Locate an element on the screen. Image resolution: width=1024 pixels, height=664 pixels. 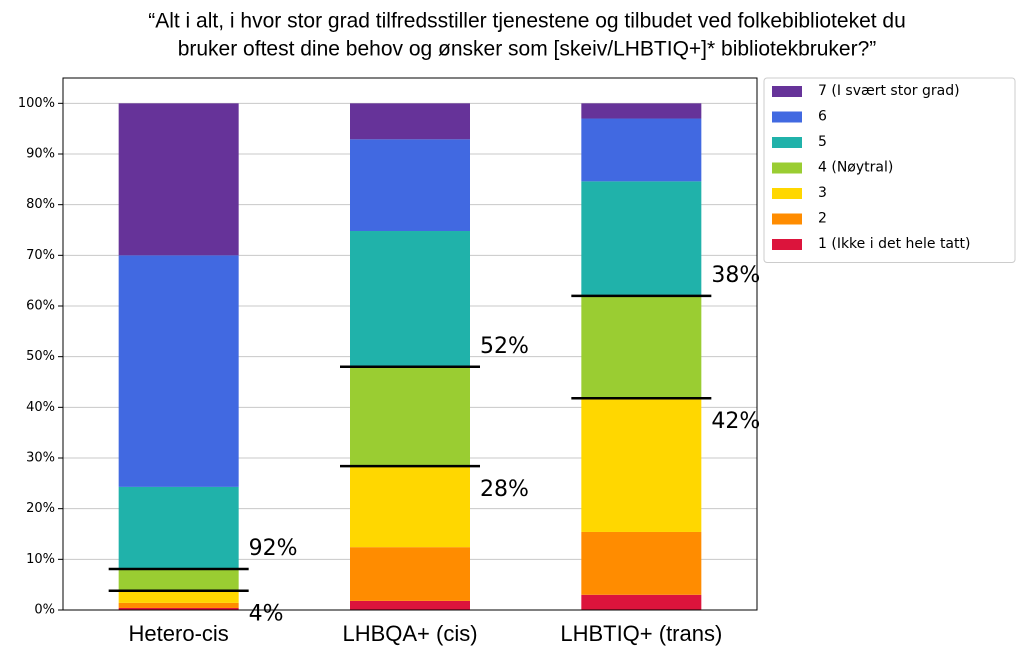
legend-label: 2 is located at coordinates (822, 219).